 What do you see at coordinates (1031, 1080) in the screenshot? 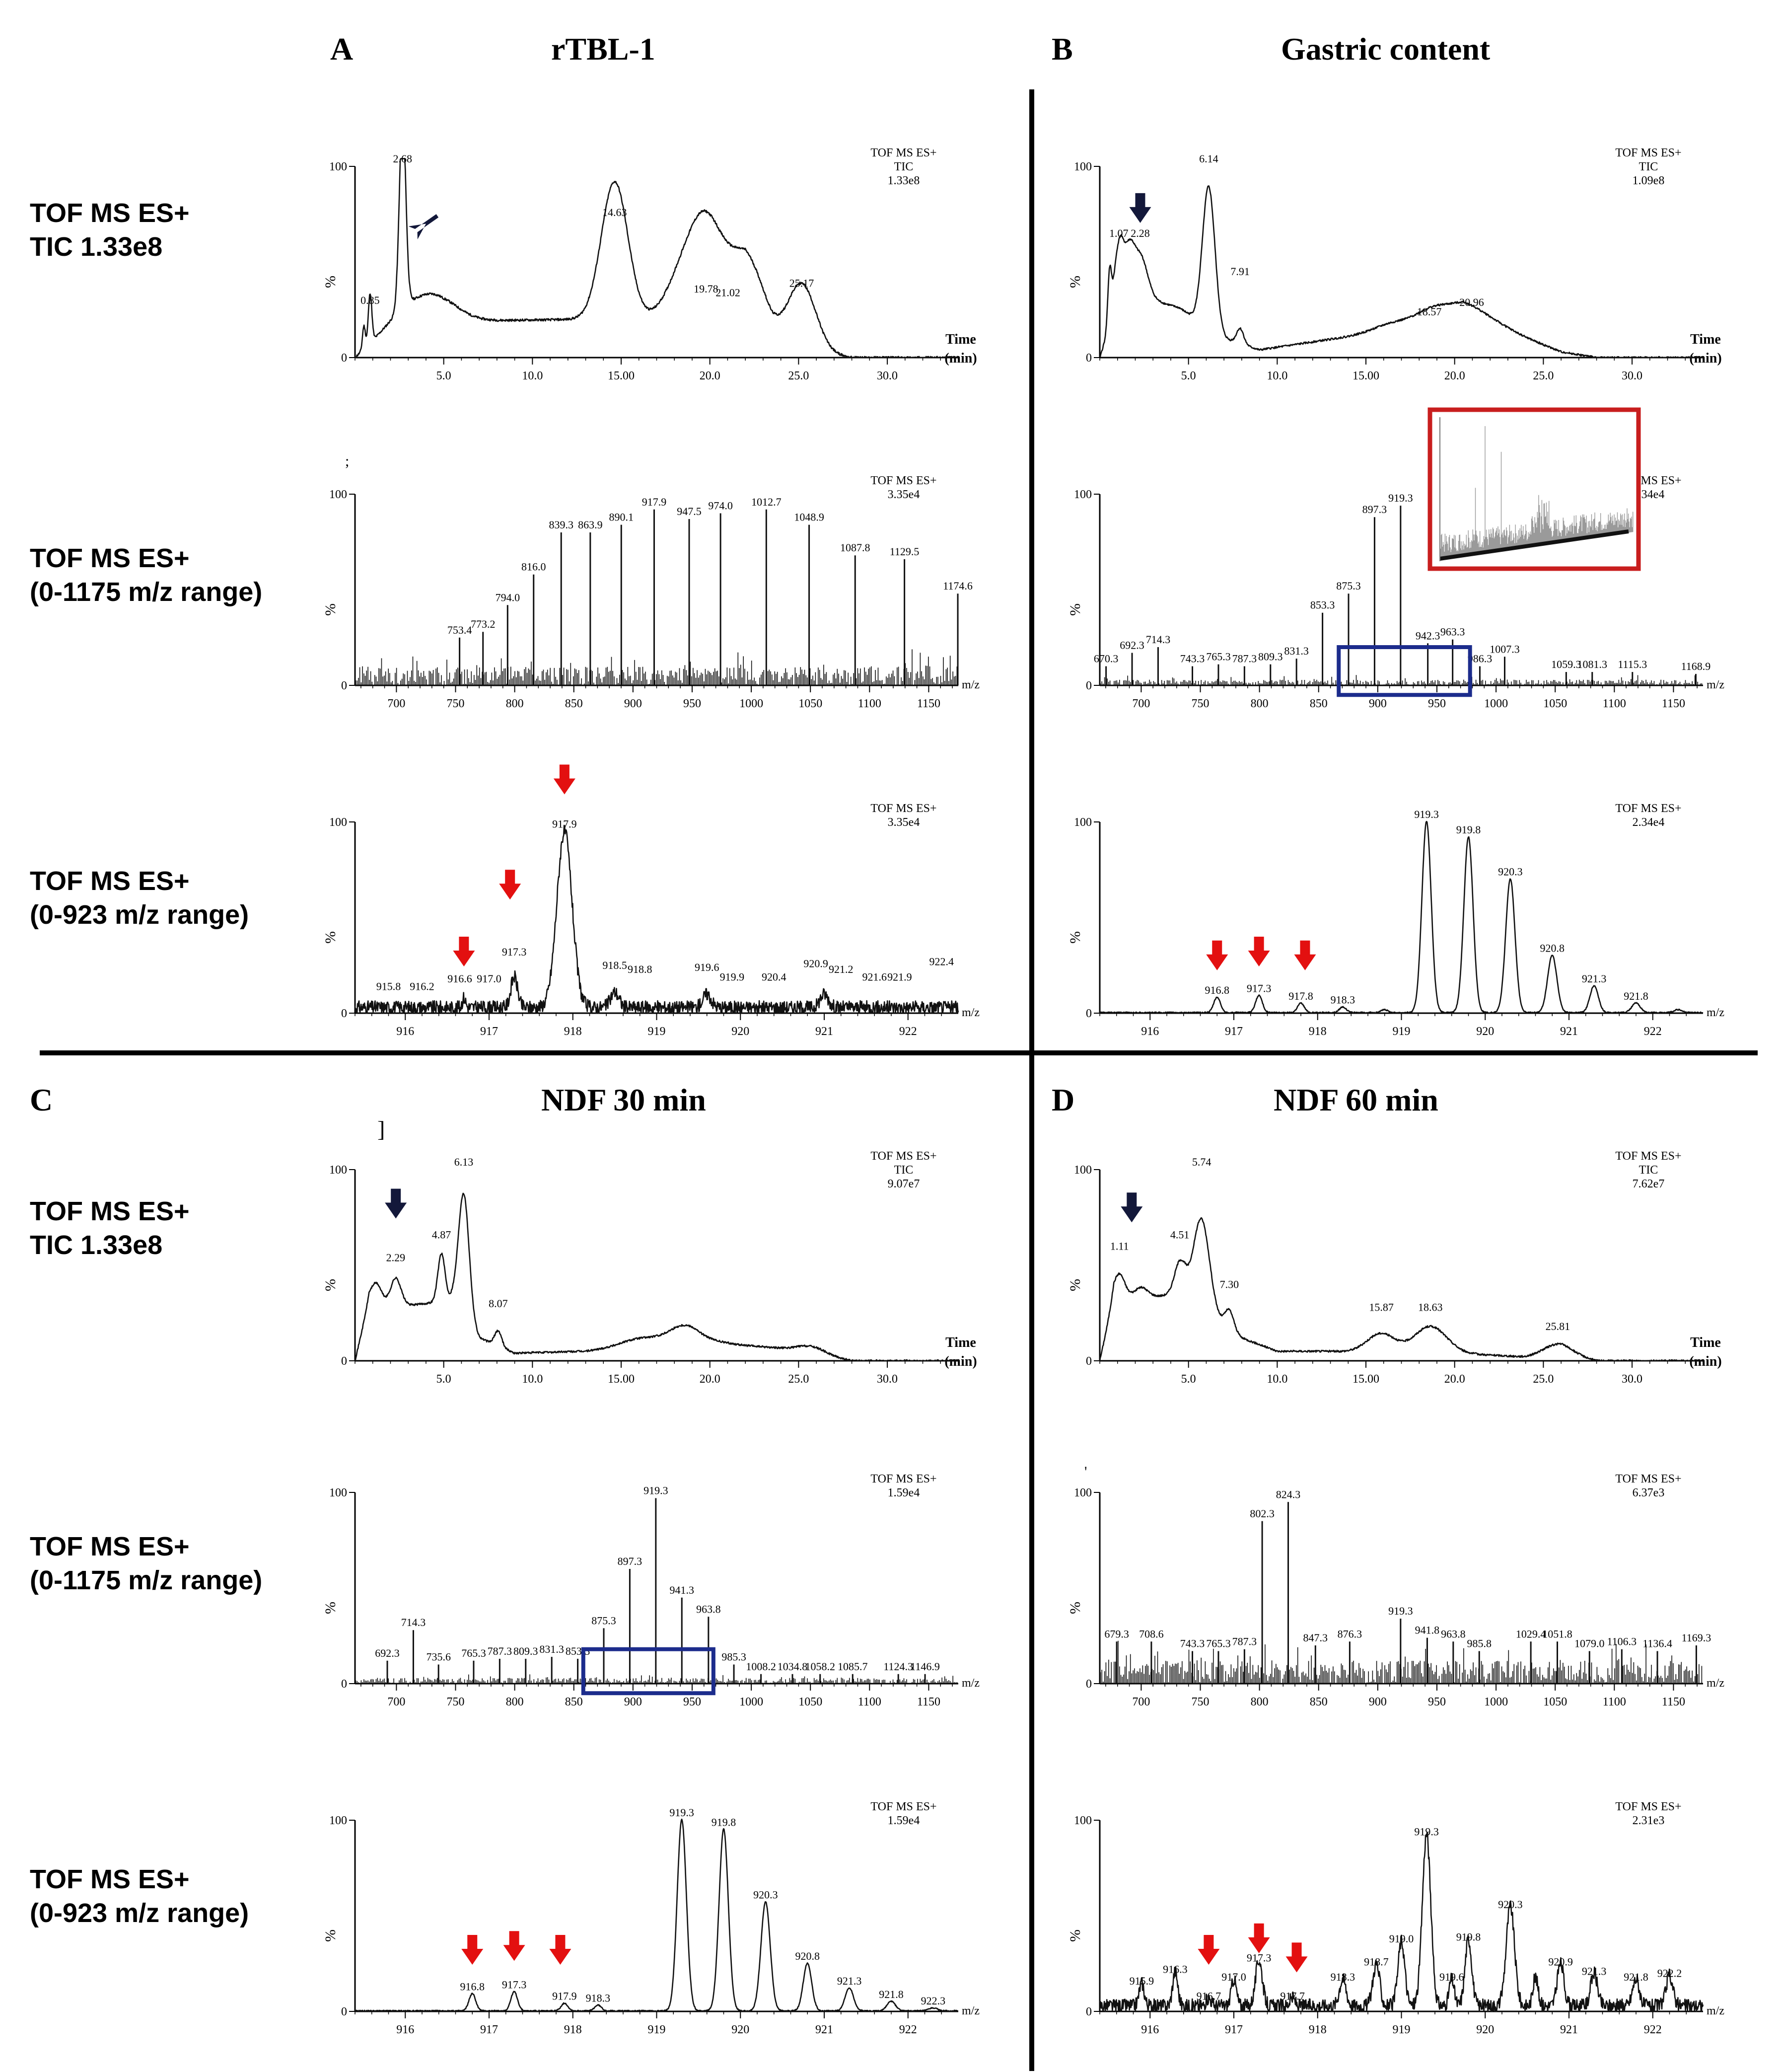
I see `vertical-divider` at bounding box center [1031, 1080].